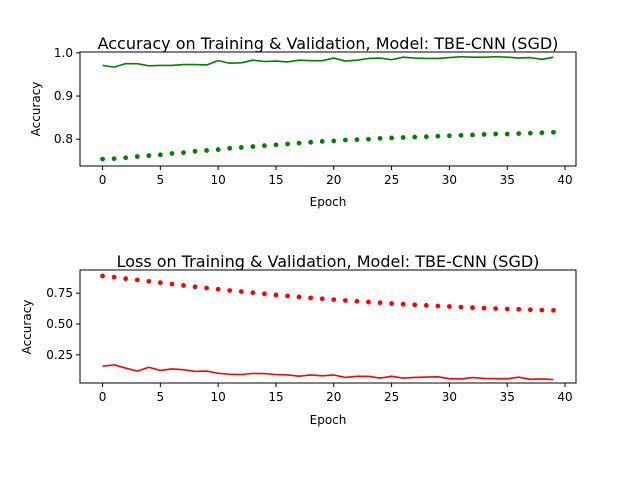 This screenshot has height=480, width=640. What do you see at coordinates (59, 293) in the screenshot?
I see `loss-y-tick-label: 0.75` at bounding box center [59, 293].